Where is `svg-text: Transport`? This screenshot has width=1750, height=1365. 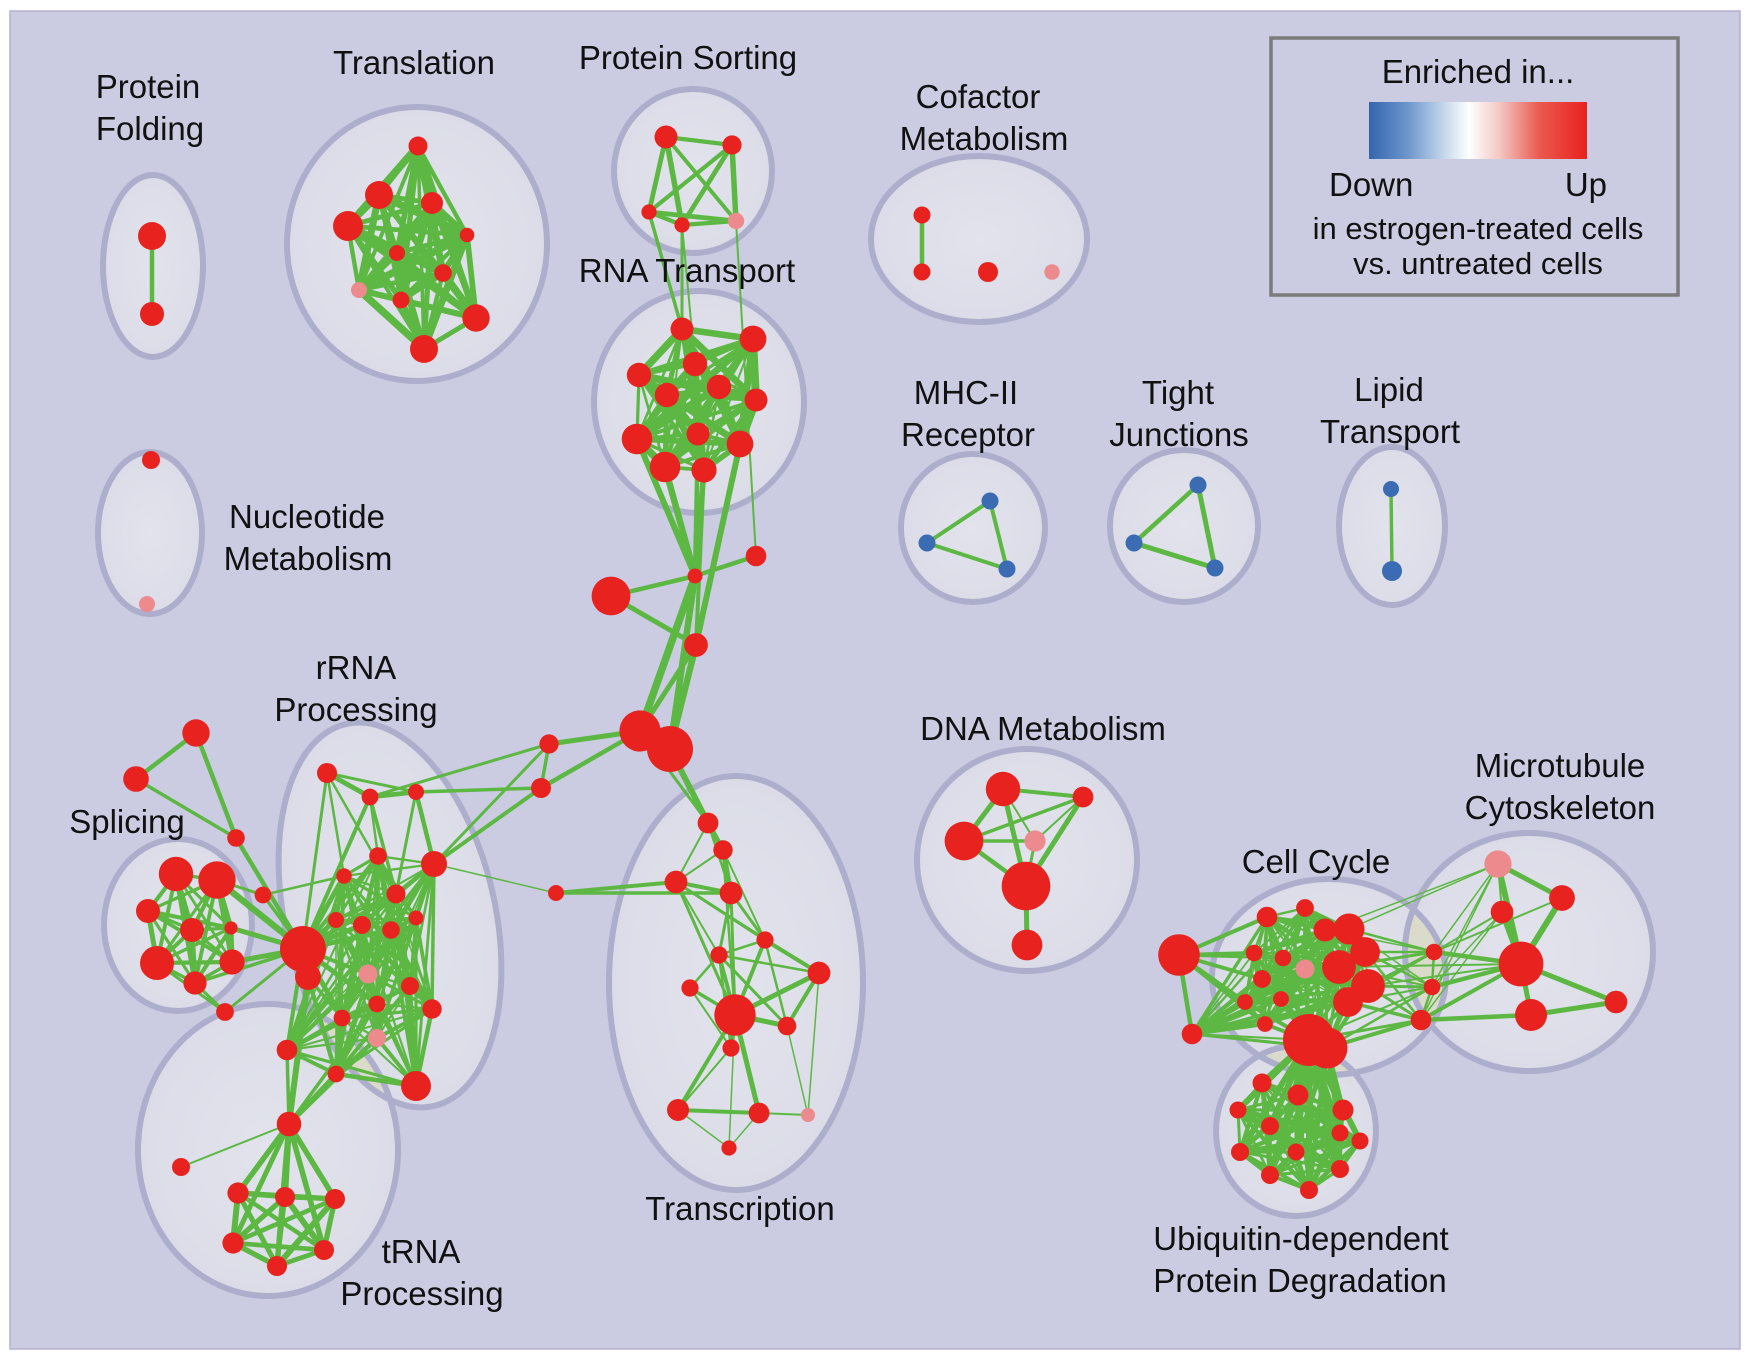
svg-text: Transport is located at coordinates (1390, 431).